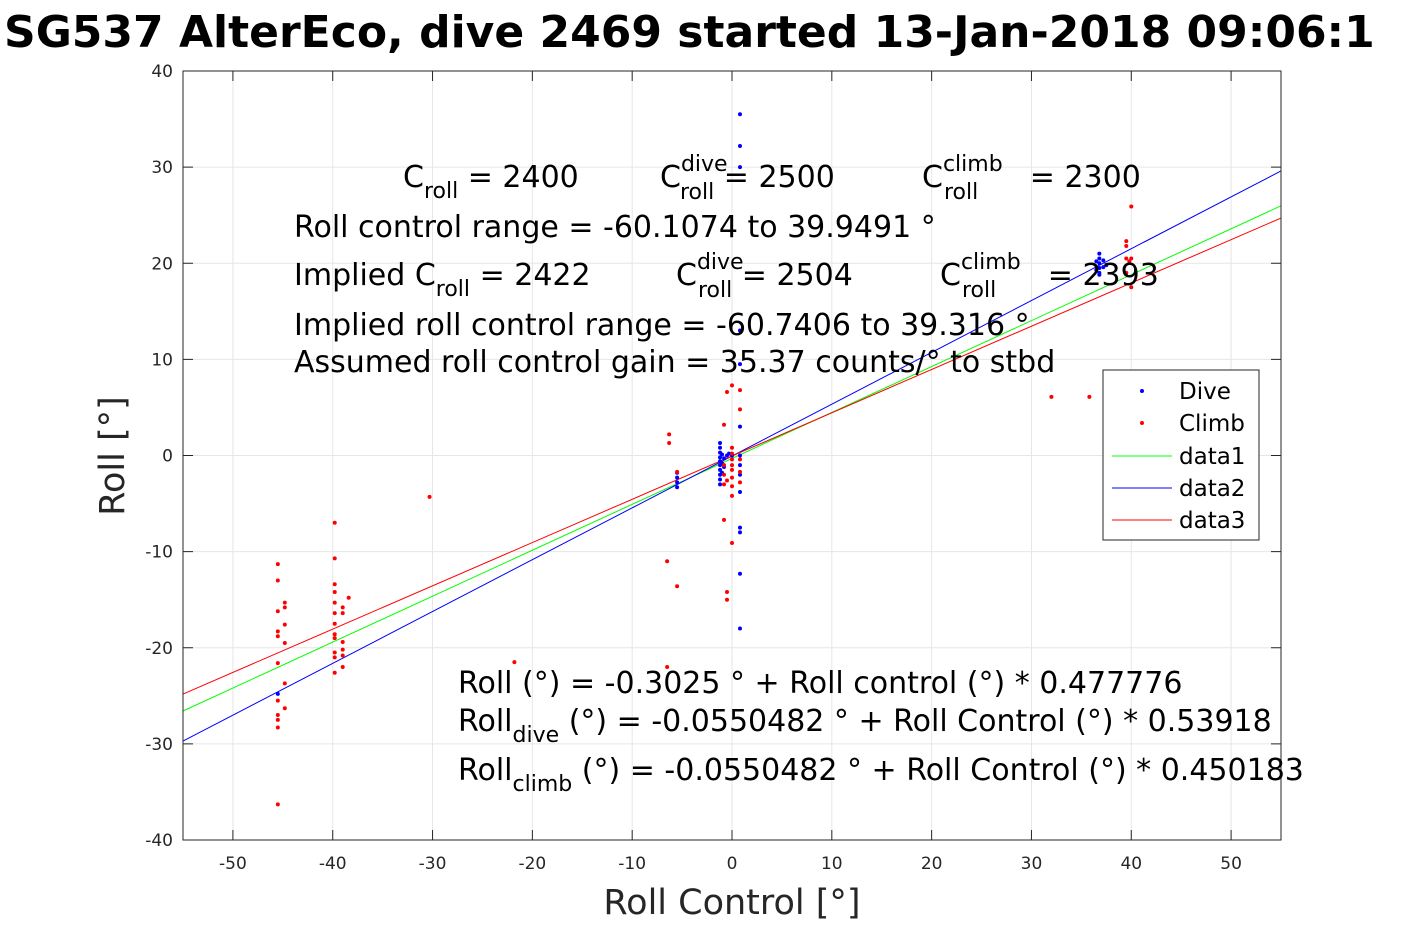 This screenshot has height=945, width=1417. Describe the element at coordinates (162, 168) in the screenshot. I see `y-tick-label: 30` at that location.